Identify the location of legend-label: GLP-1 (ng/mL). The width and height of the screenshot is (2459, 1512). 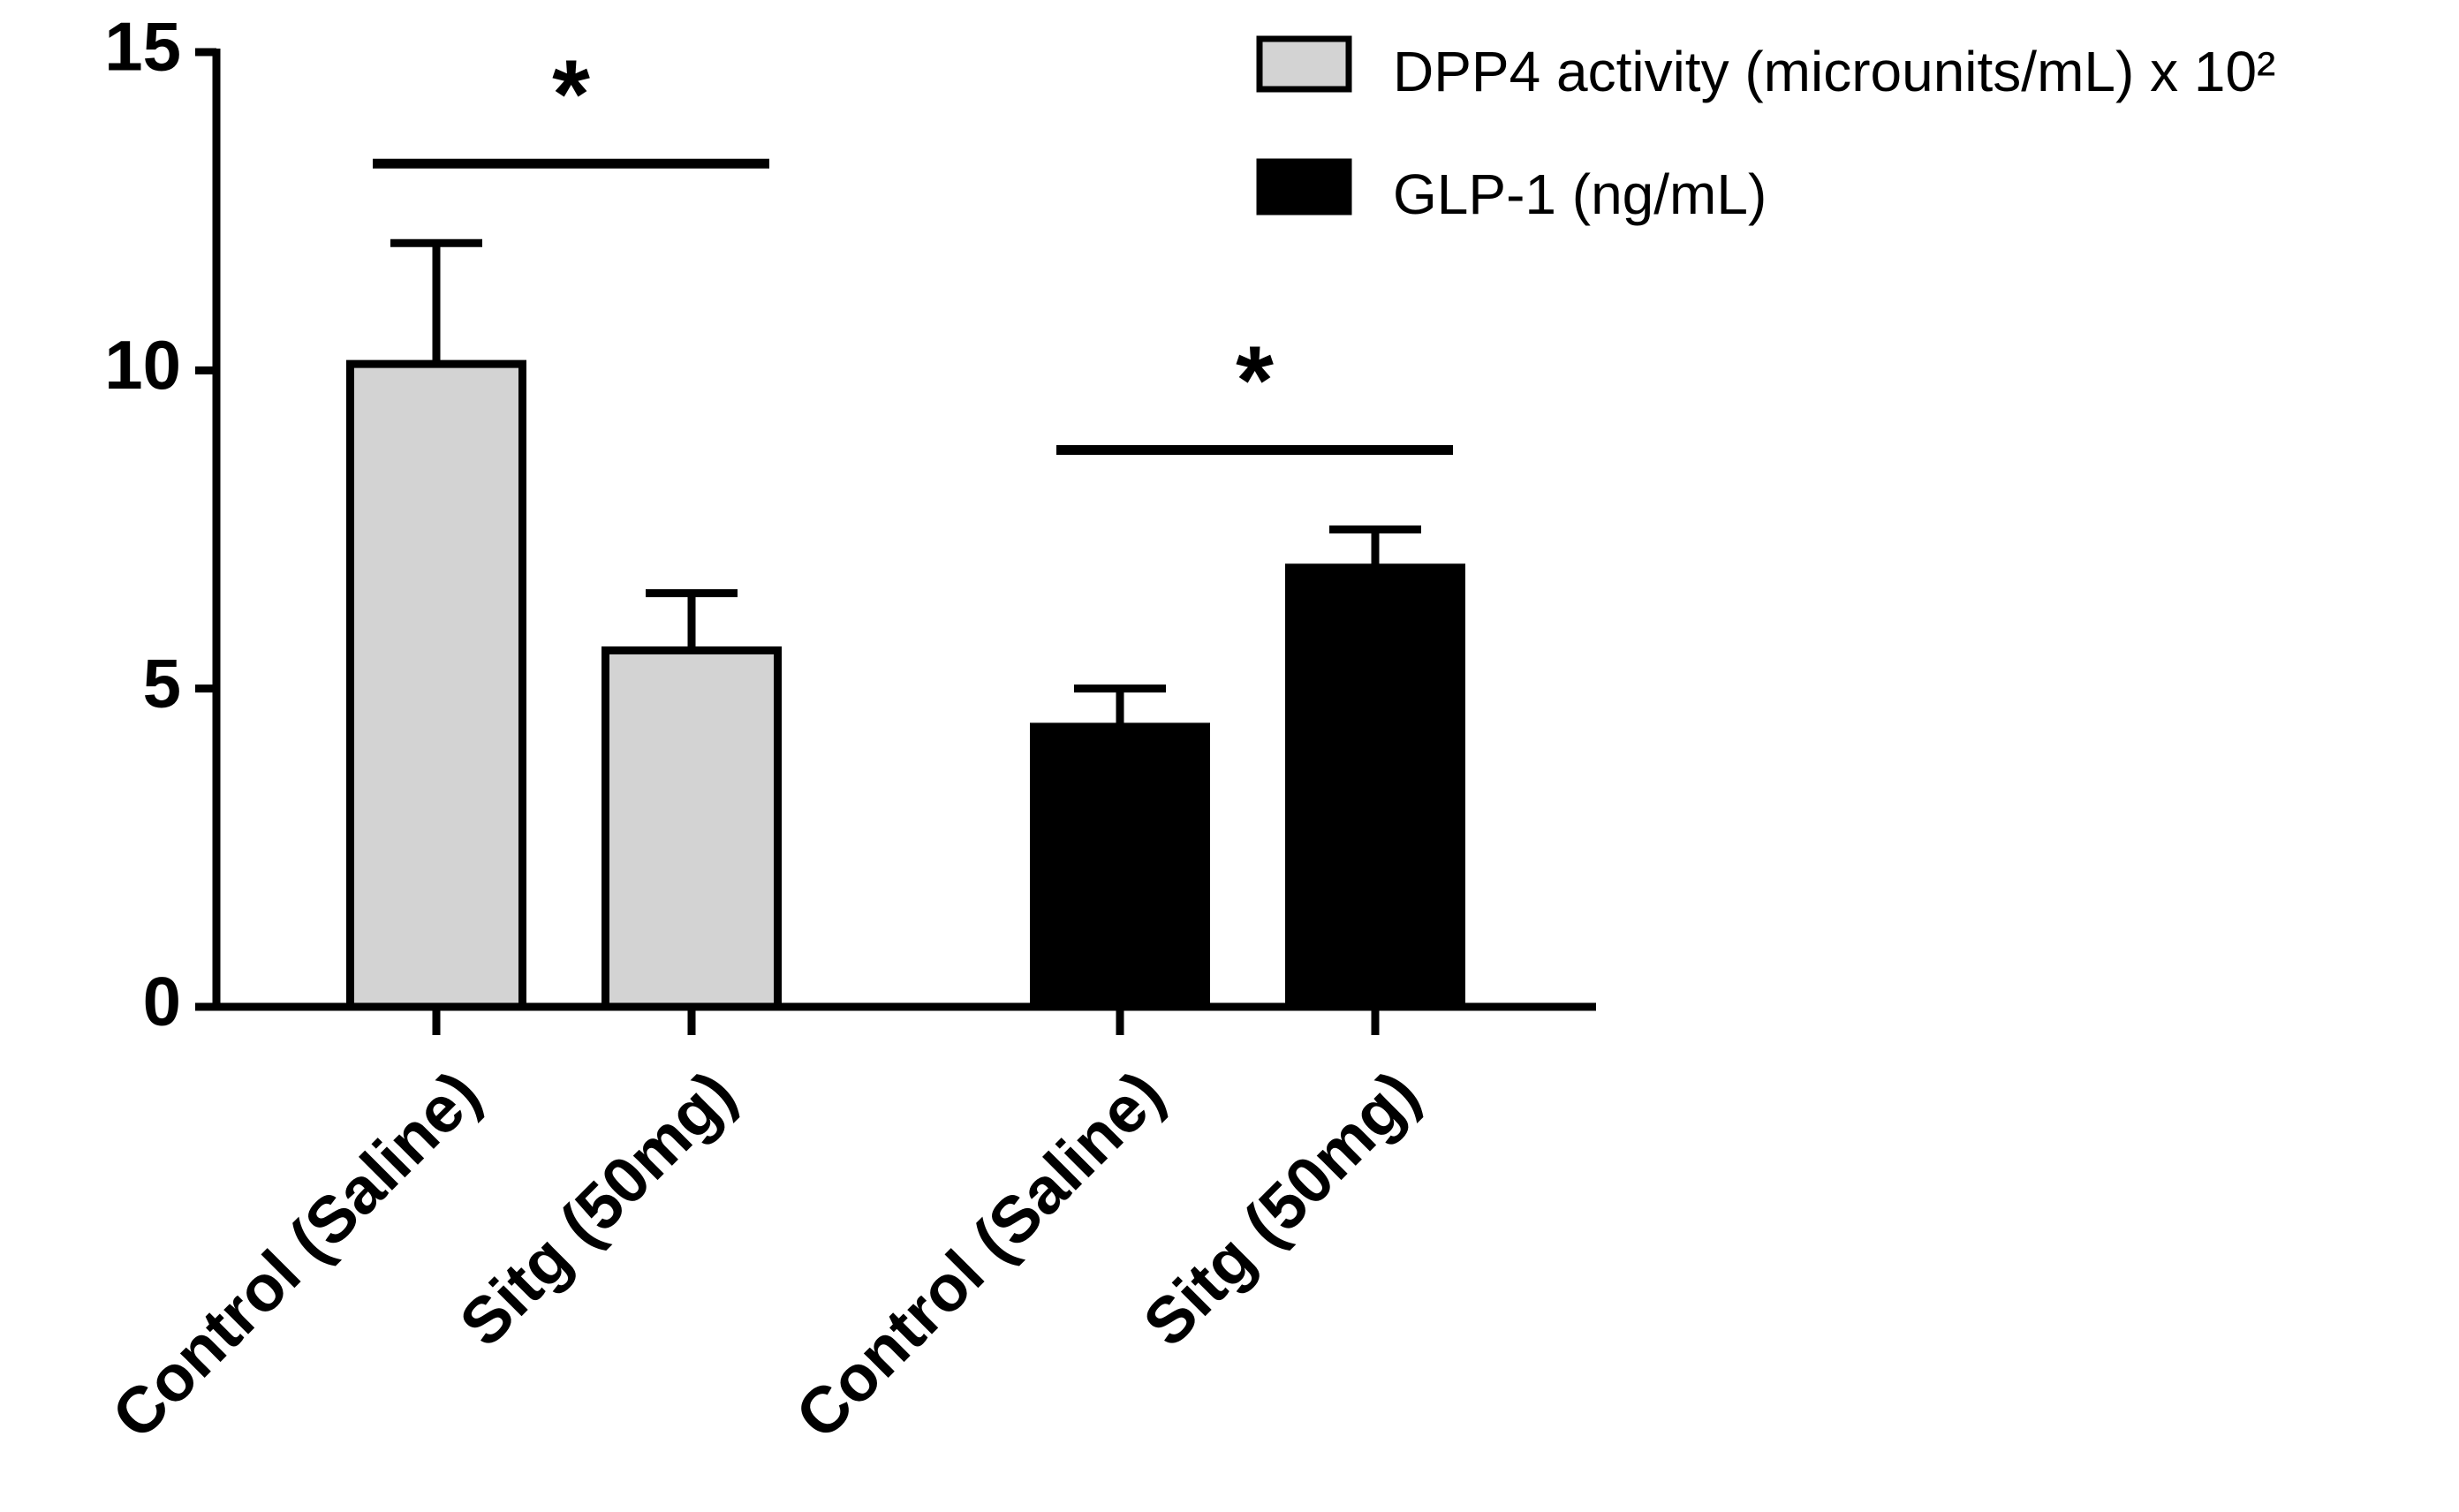
(1580, 195).